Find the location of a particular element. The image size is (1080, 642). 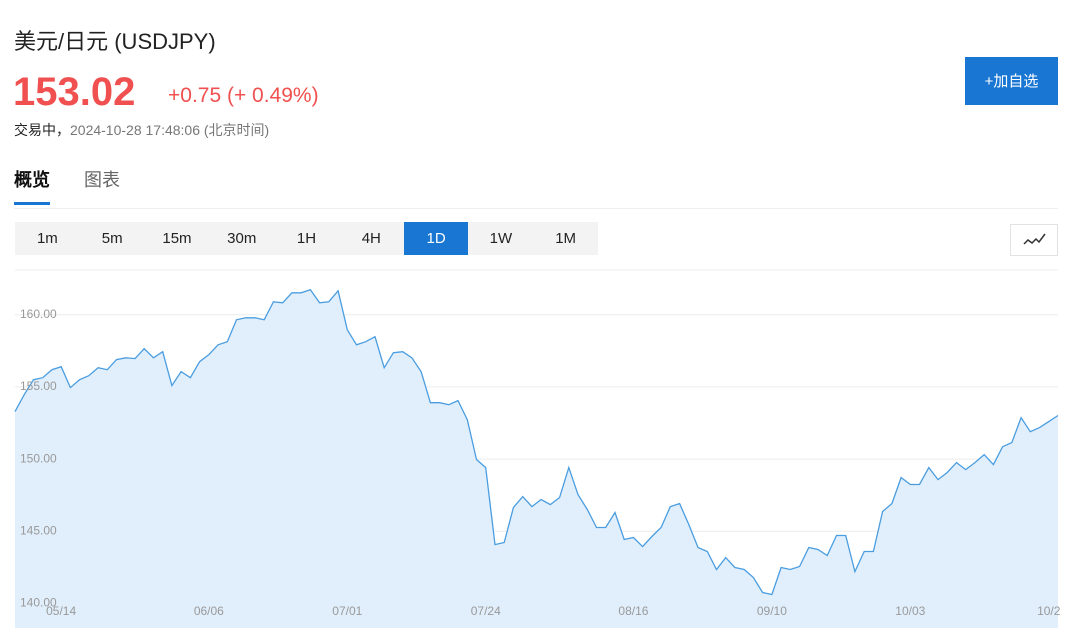

x-tick-label: 09/10 is located at coordinates (772, 611).